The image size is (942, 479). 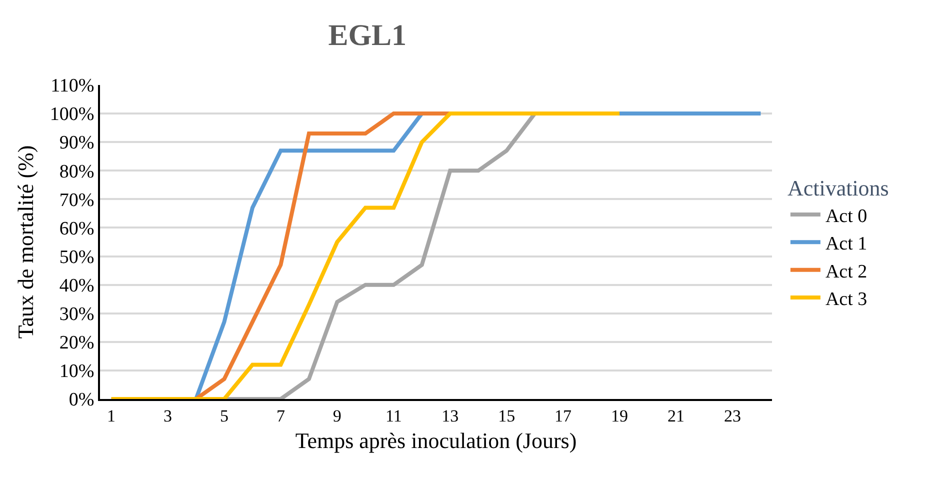 What do you see at coordinates (76, 371) in the screenshot?
I see `y-tick-label: 10%` at bounding box center [76, 371].